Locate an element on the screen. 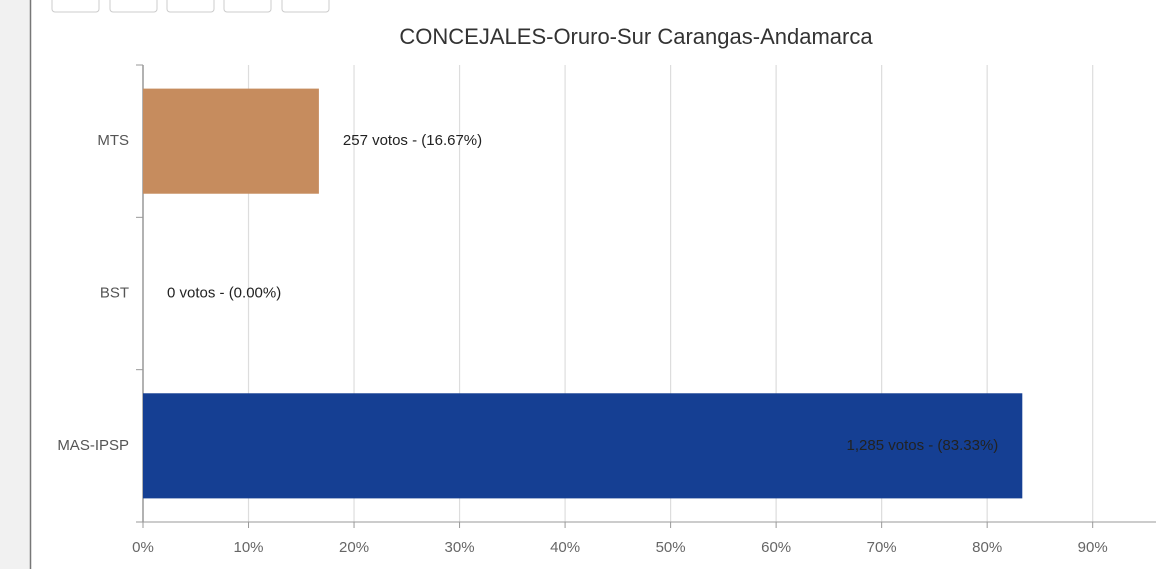 The image size is (1157, 569). toolbar is located at coordinates (190, 6).